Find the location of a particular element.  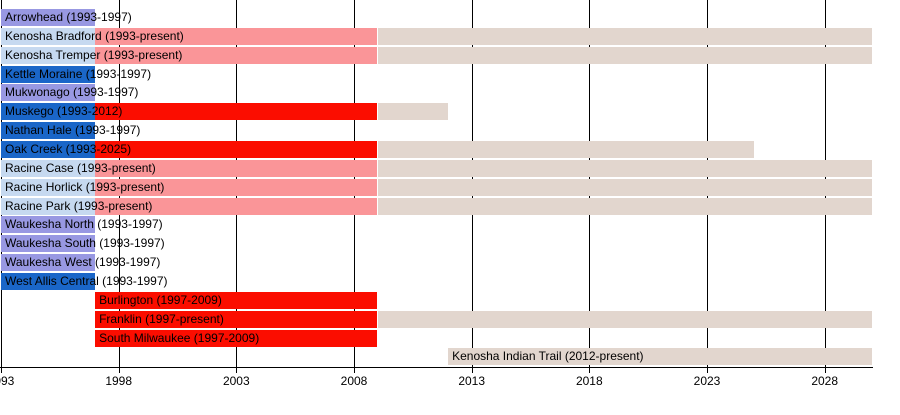

row-label: Waukesha West (1993-1997) is located at coordinates (83, 262).